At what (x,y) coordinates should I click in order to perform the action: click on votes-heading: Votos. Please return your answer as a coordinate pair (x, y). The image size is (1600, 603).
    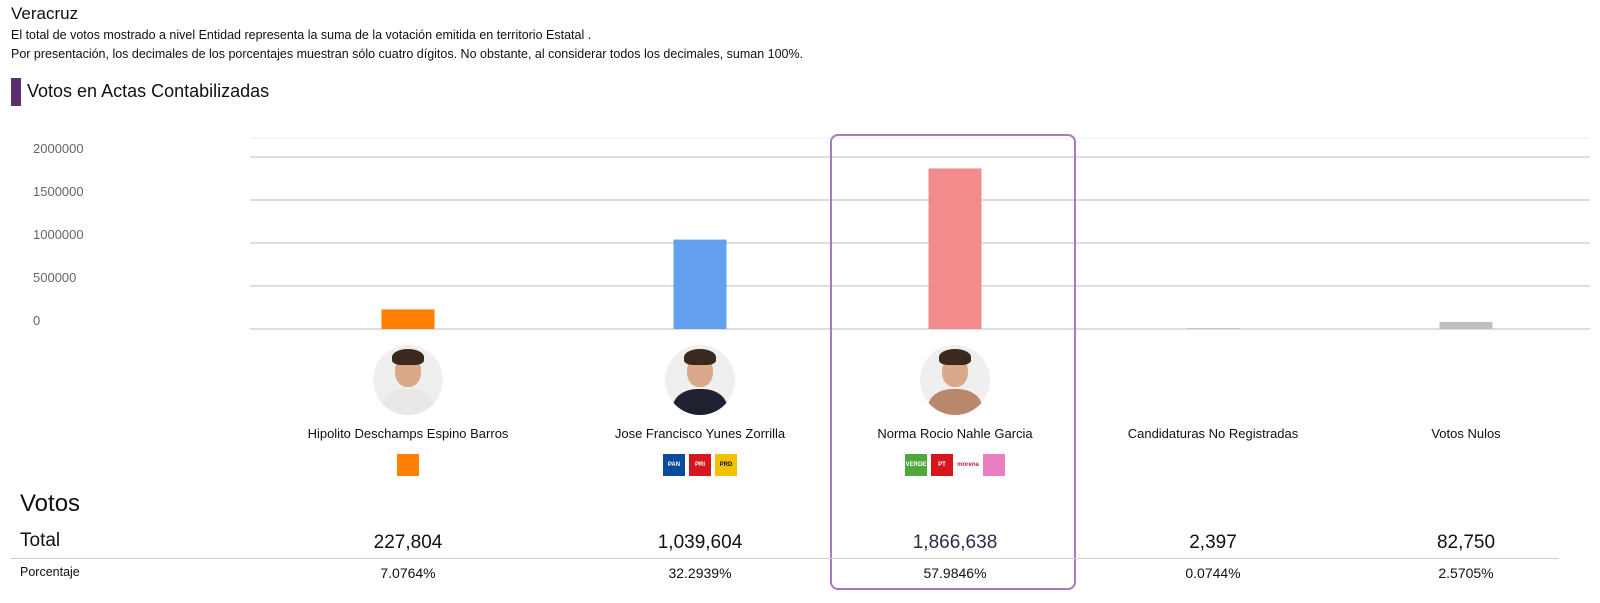
    Looking at the image, I should click on (50, 503).